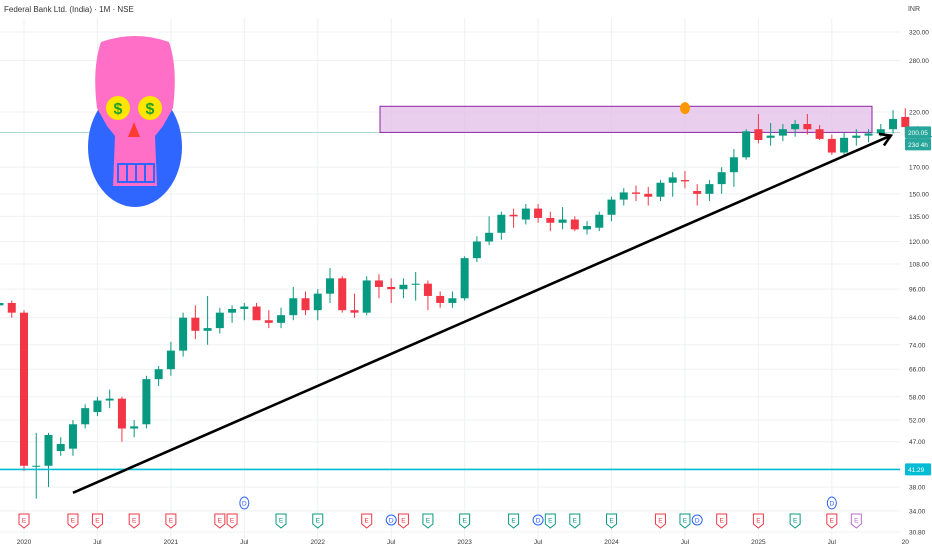  What do you see at coordinates (626, 119) in the screenshot?
I see `zone-layer` at bounding box center [626, 119].